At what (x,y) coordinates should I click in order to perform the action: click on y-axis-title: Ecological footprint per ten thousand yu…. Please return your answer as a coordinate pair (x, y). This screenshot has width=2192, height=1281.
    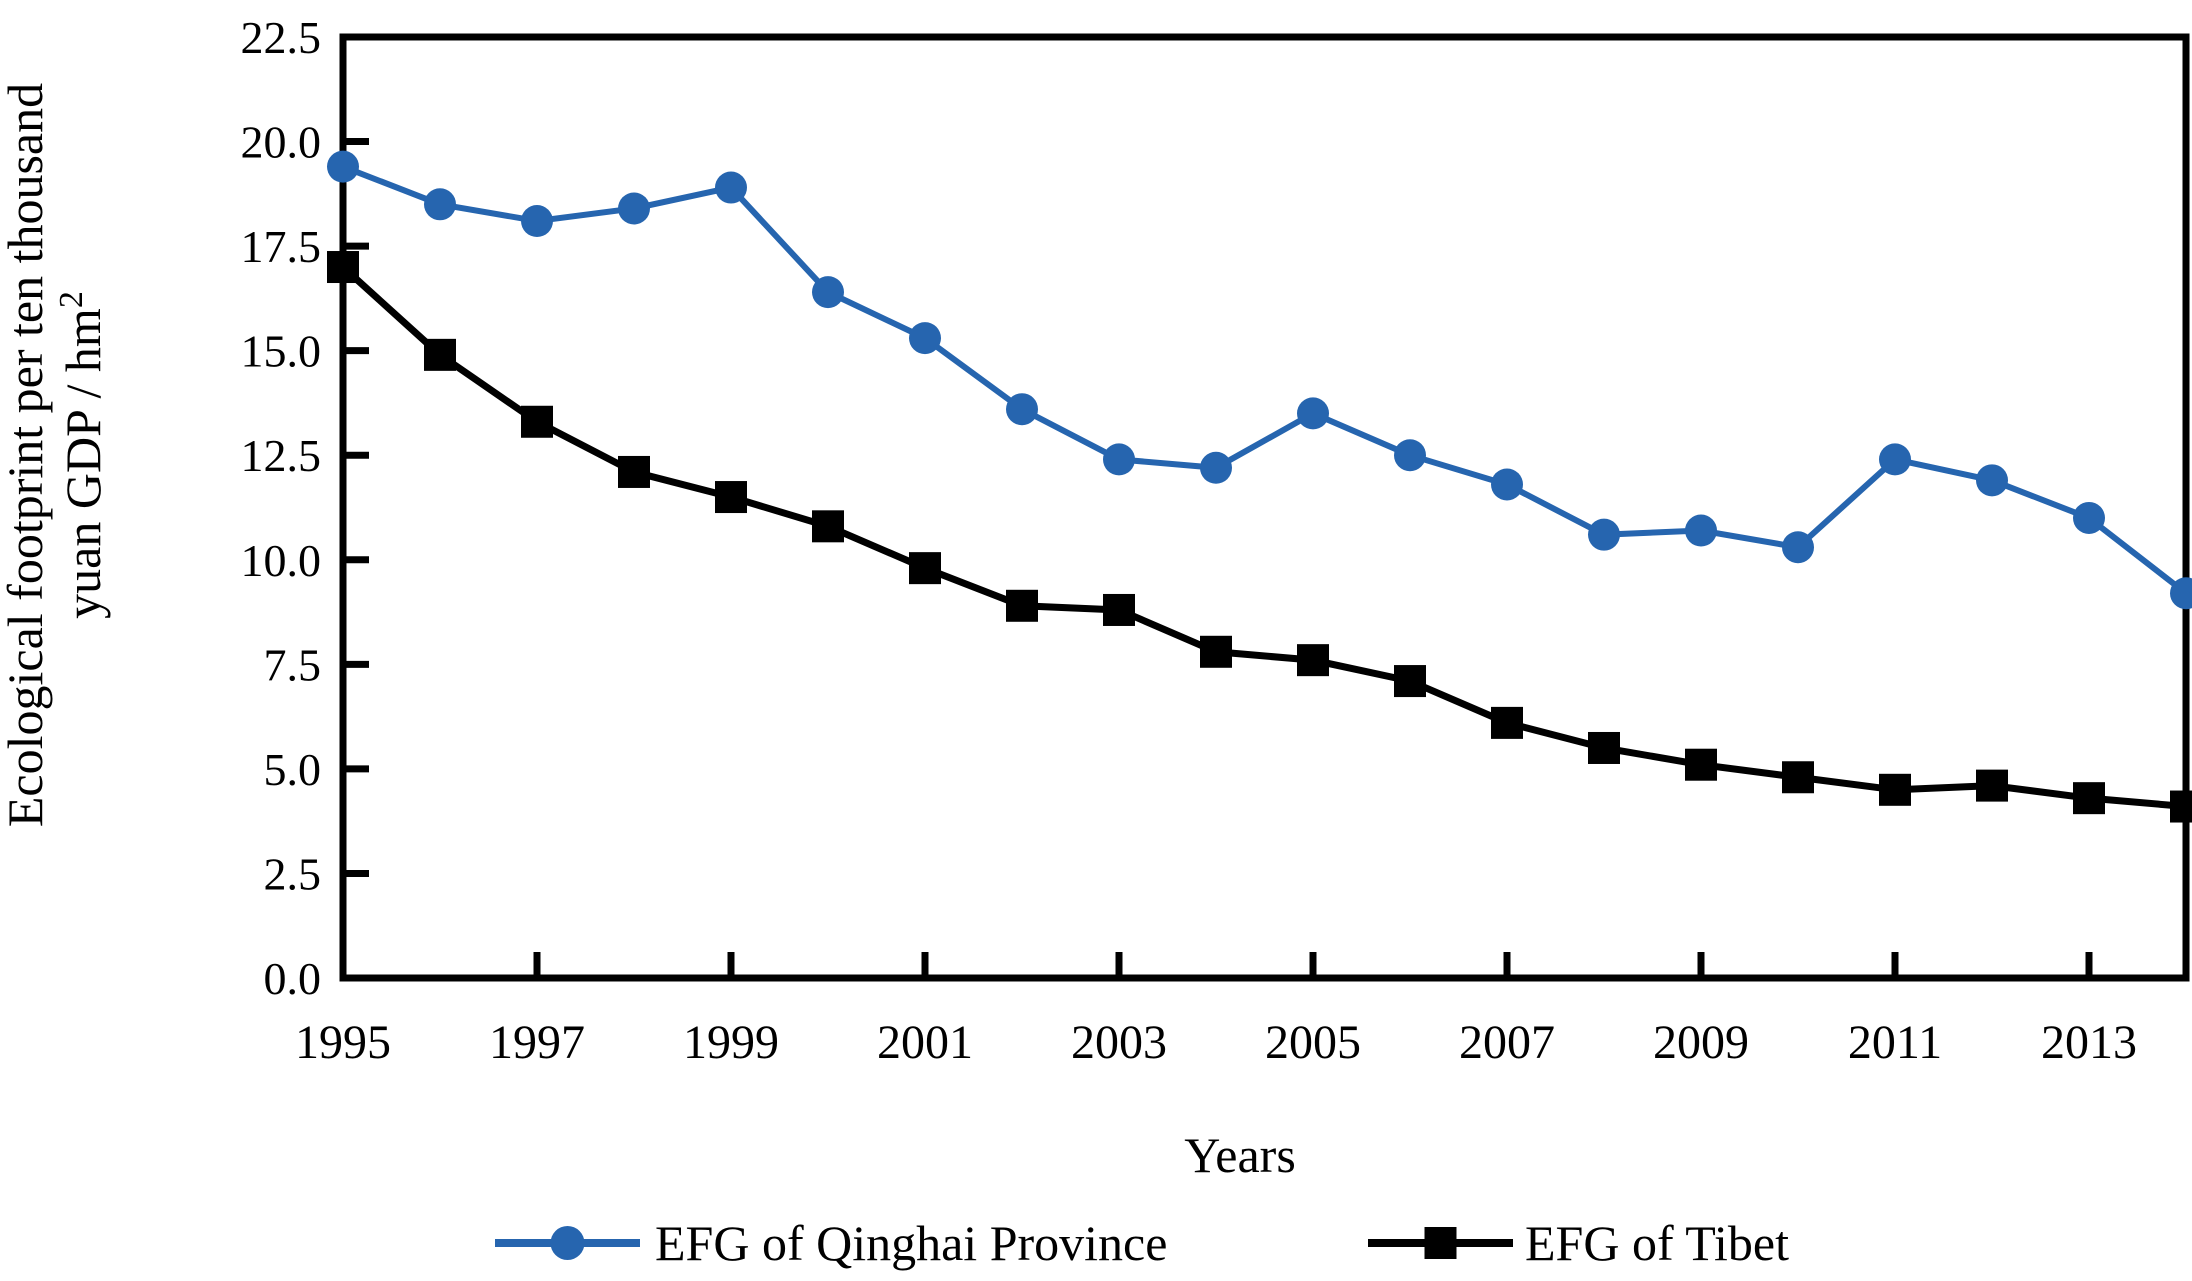
    Looking at the image, I should click on (55, 455).